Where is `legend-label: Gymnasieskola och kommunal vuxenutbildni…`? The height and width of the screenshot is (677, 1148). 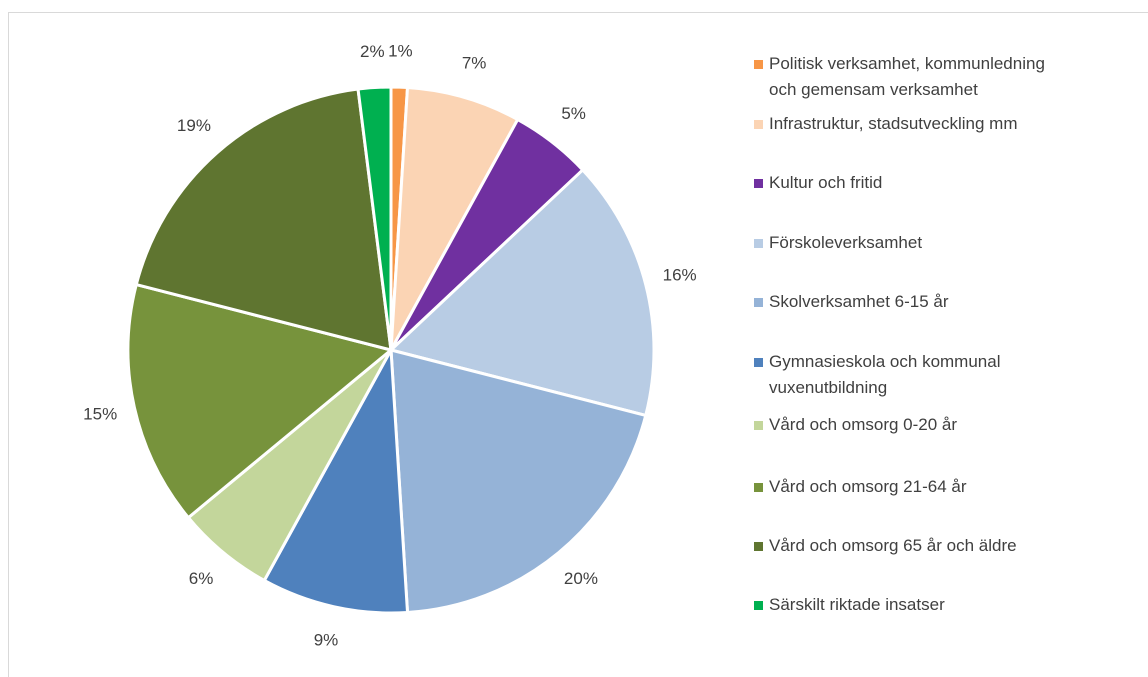
legend-label: Gymnasieskola och kommunal vuxenutbildni… is located at coordinates (885, 374).